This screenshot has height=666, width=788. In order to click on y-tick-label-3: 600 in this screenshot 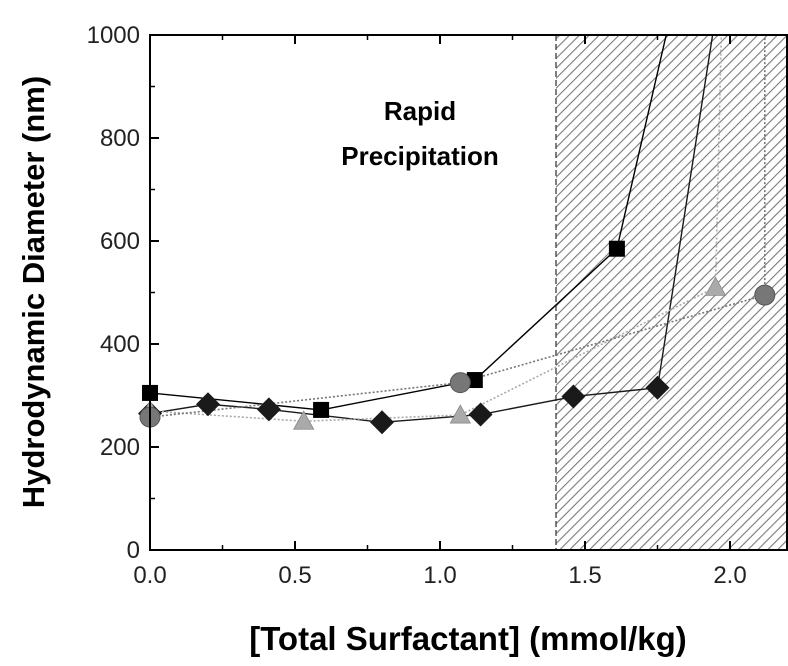, I will do `click(120, 241)`.